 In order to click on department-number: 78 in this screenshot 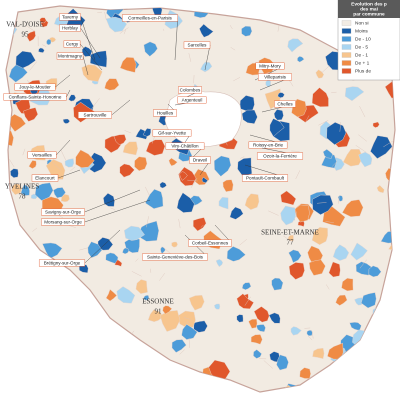, I will do `click(23, 197)`.